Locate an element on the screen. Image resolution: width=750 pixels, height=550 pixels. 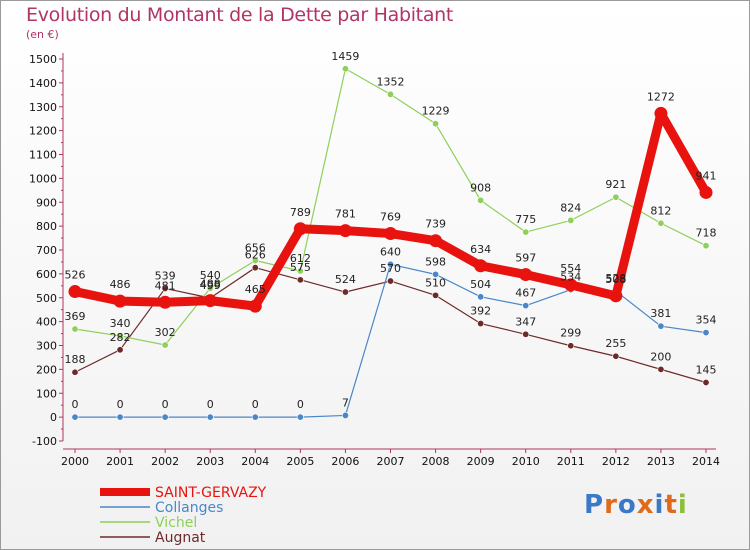
y-tick-label: 300 is located at coordinates (46, 346).